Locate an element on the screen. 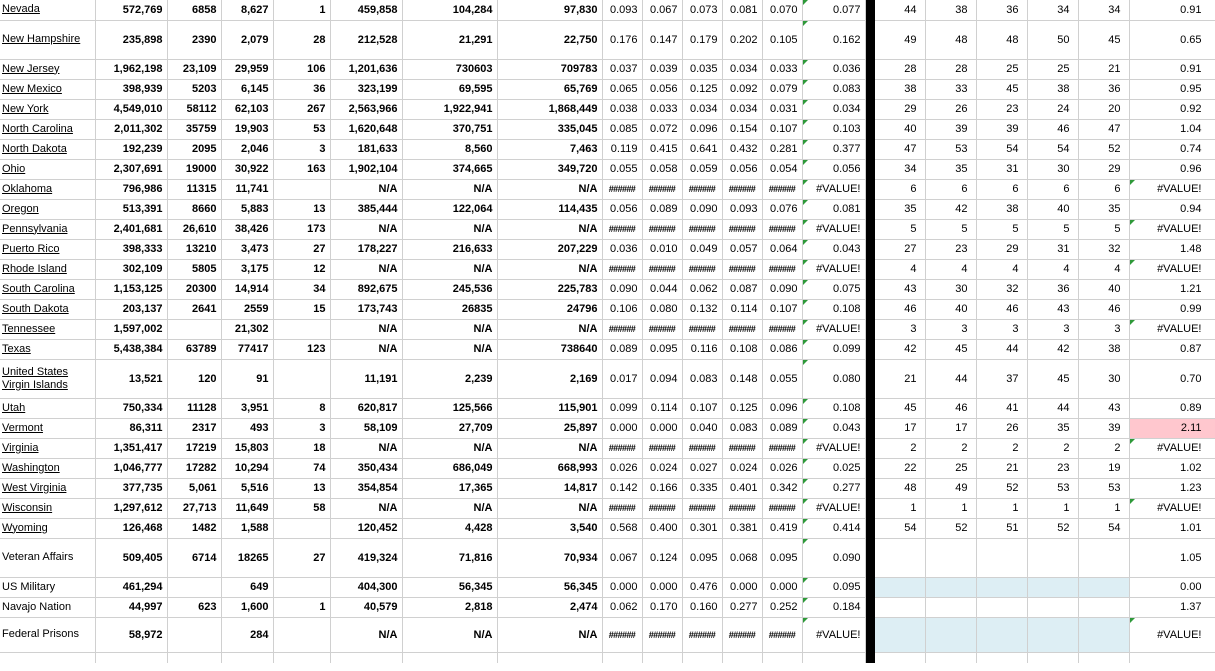 The width and height of the screenshot is (1215, 671). cell-f: 58,109 is located at coordinates (366, 428).